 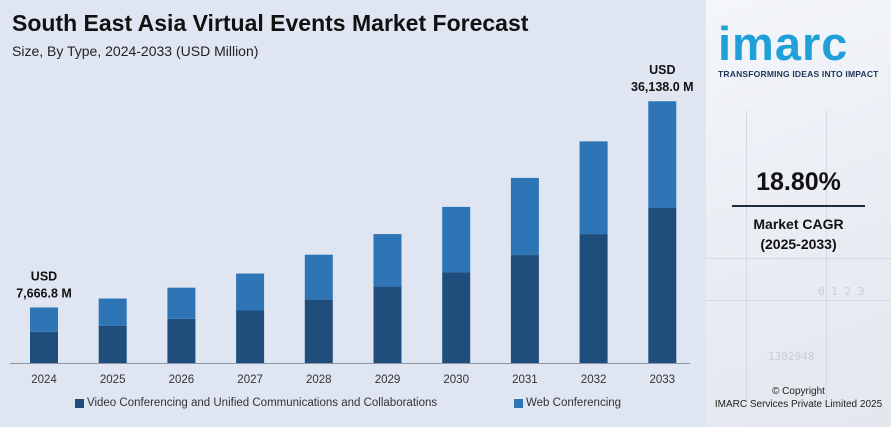 What do you see at coordinates (798, 404) in the screenshot?
I see `copyright-line2: IMARC Services Private Limited 2025` at bounding box center [798, 404].